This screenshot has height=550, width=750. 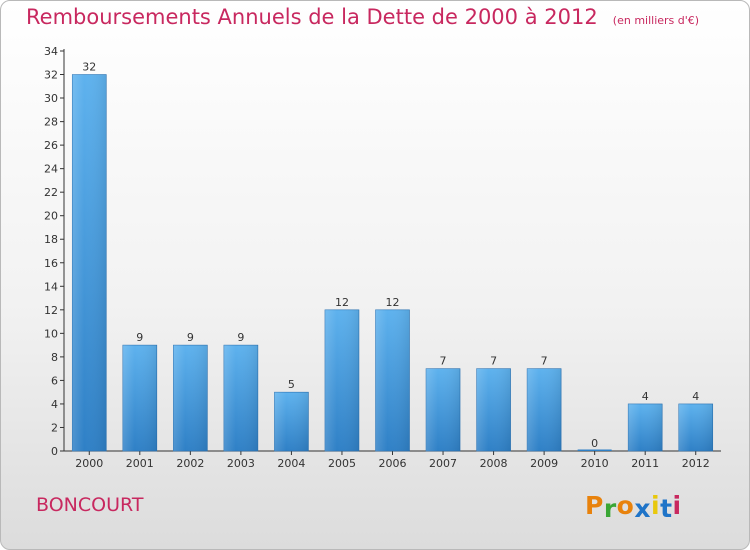 I want to click on y-tick-label: 18, so click(x=51, y=239).